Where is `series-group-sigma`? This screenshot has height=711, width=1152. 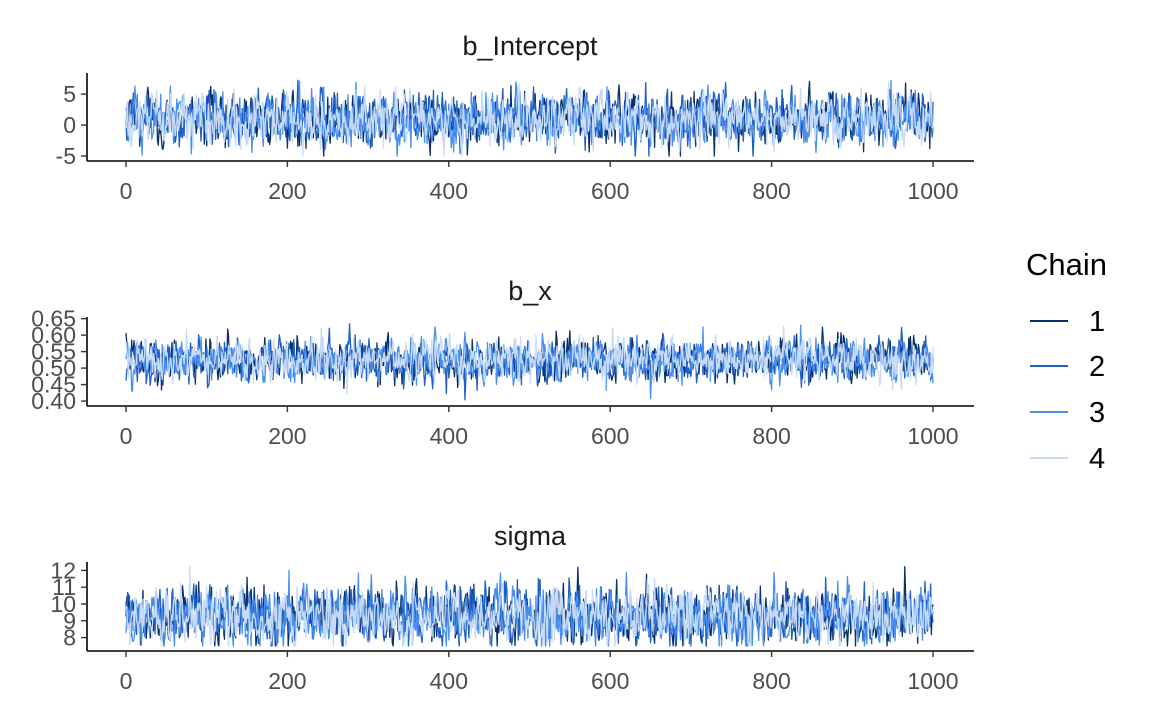
series-group-sigma is located at coordinates (529, 606).